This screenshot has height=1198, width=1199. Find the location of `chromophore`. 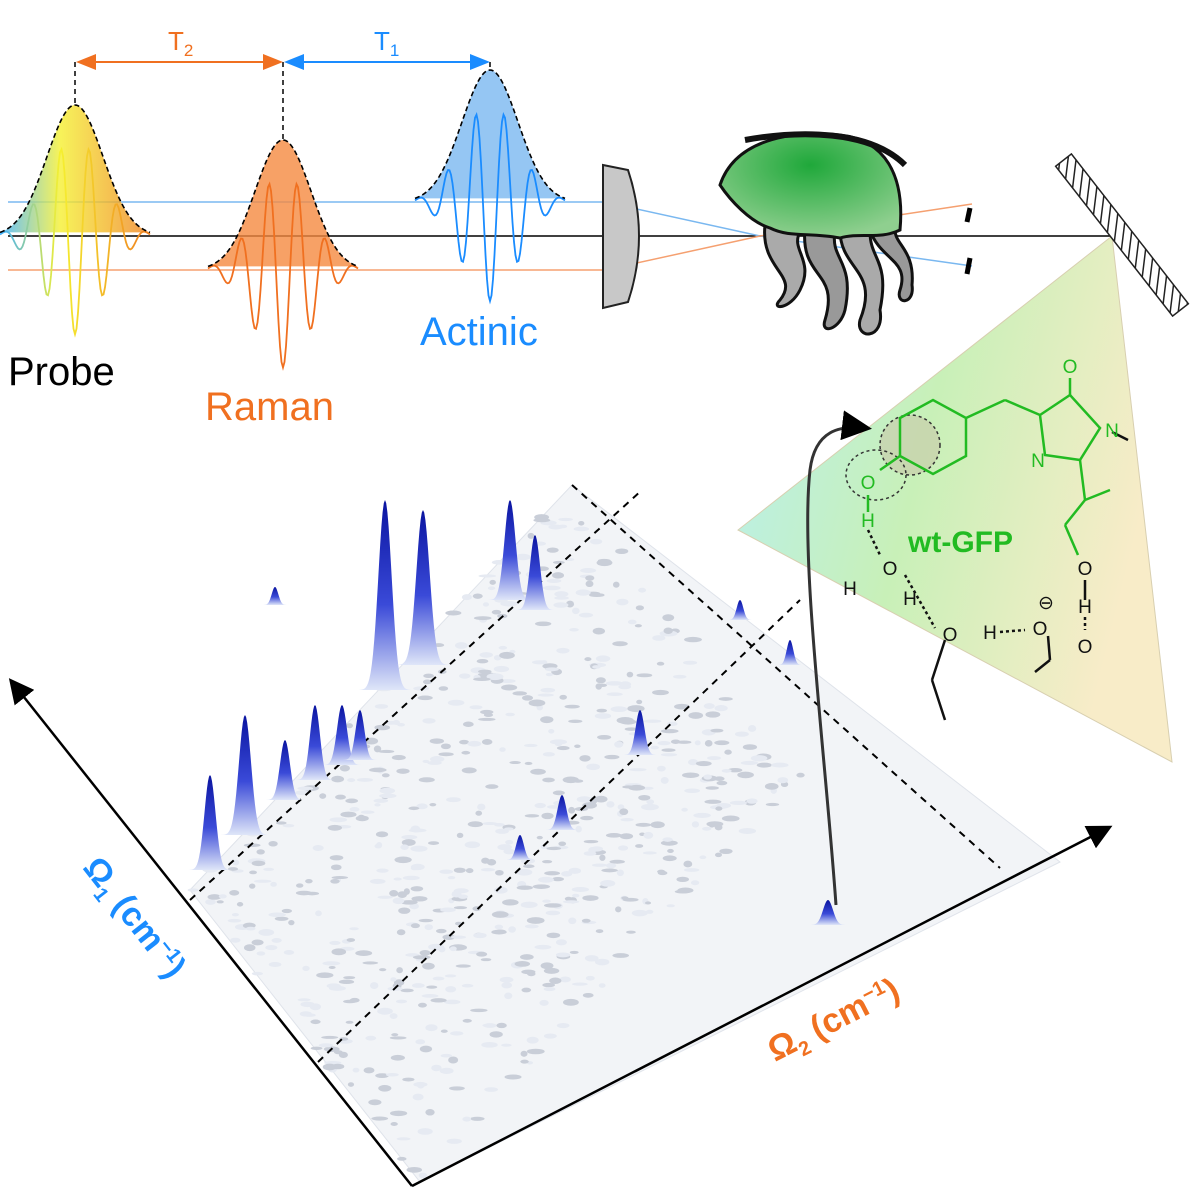

chromophore is located at coordinates (987, 549).